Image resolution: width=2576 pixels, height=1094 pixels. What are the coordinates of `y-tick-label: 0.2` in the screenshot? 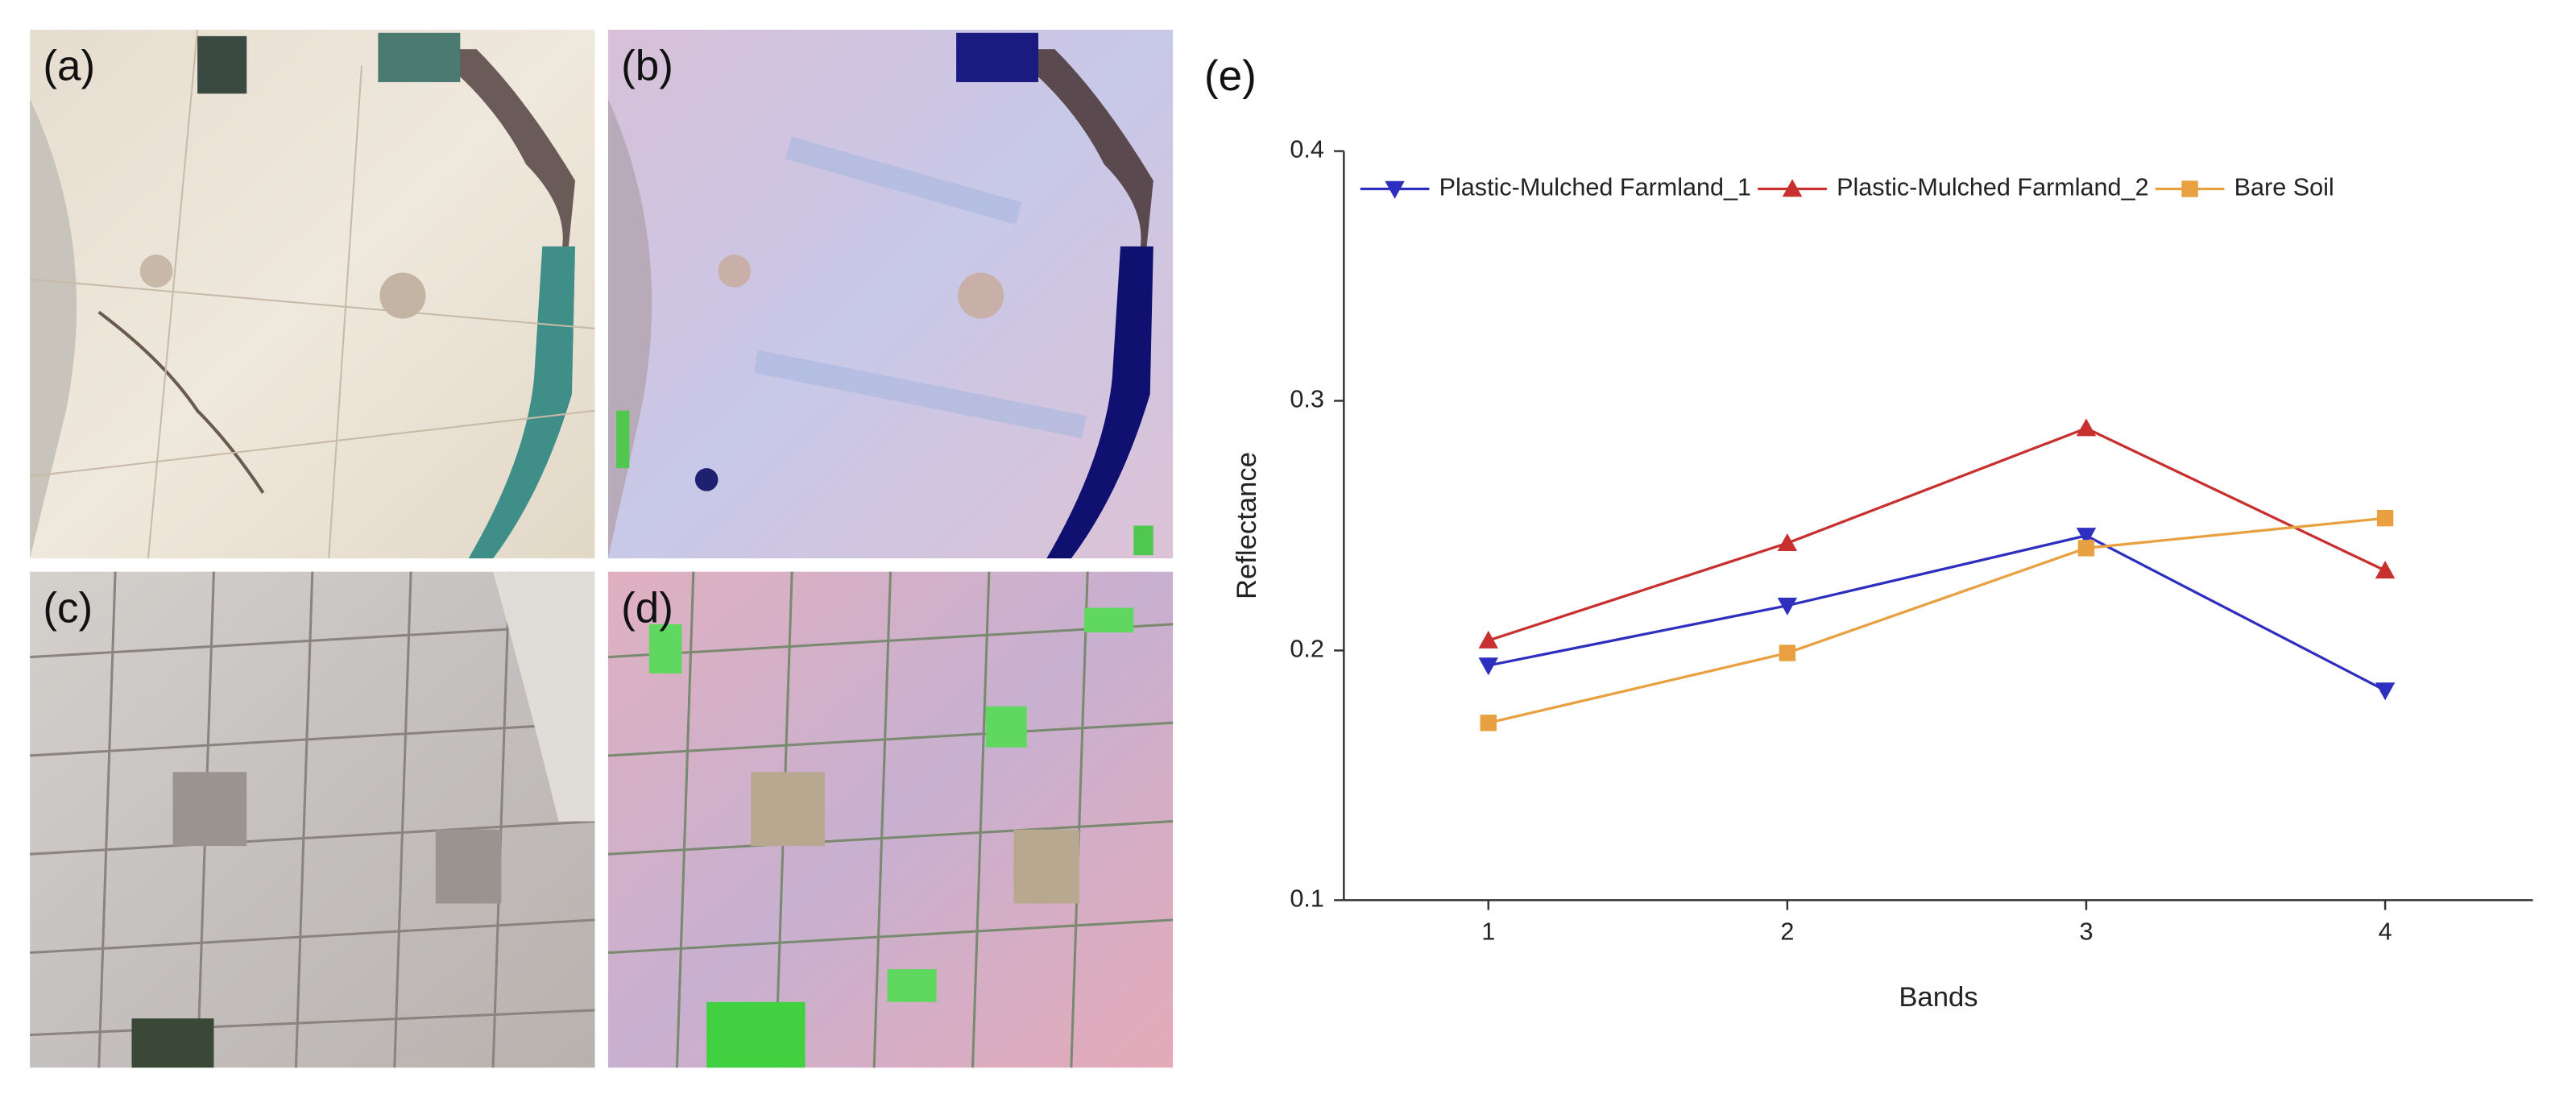 It's located at (1307, 649).